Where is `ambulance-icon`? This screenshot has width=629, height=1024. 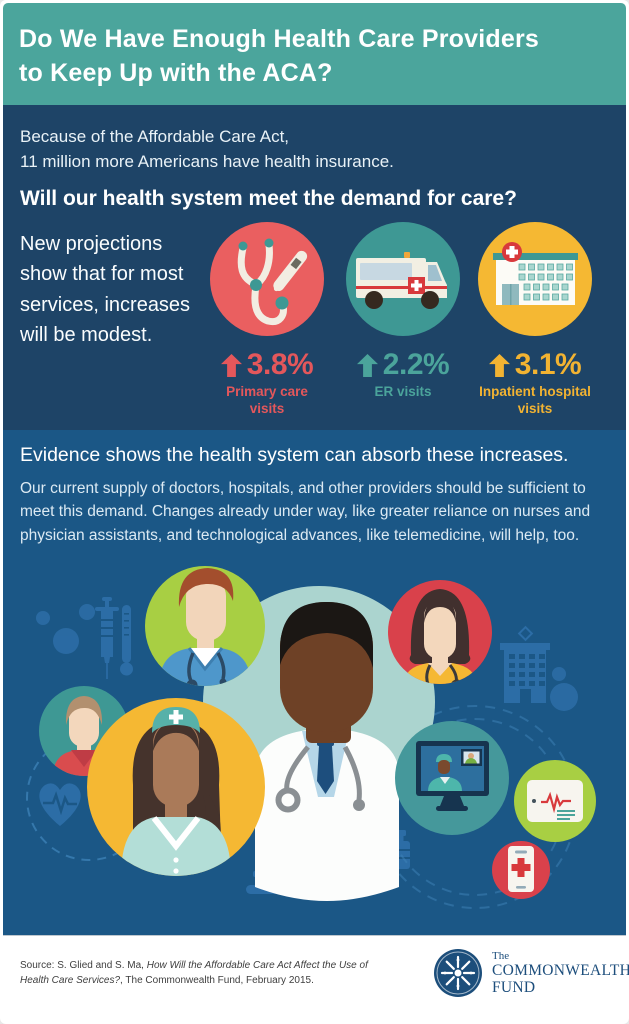 ambulance-icon is located at coordinates (403, 279).